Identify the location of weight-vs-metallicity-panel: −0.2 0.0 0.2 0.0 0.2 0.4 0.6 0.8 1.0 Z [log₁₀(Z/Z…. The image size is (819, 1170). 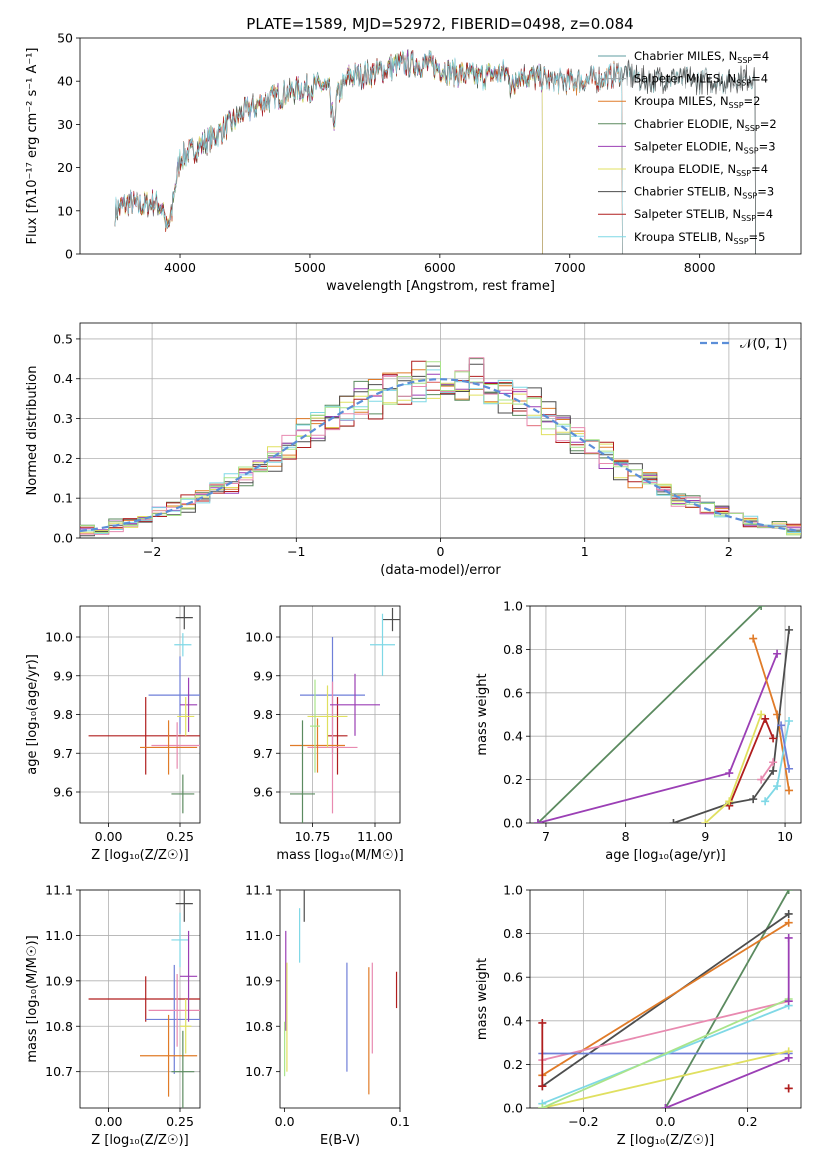
(638, 1015).